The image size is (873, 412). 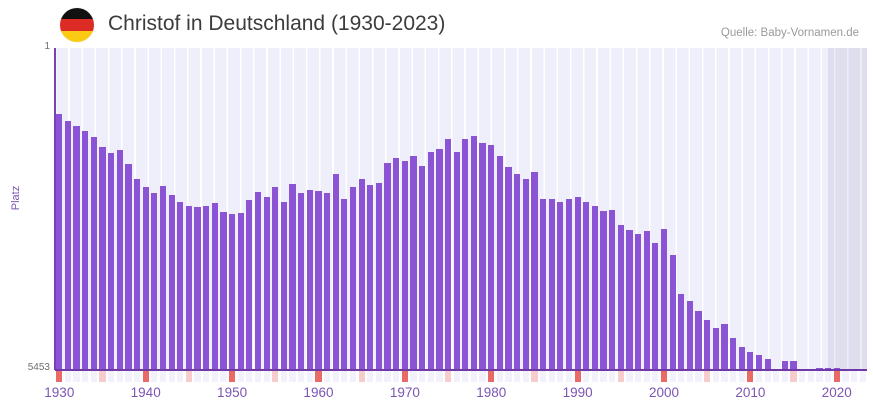 What do you see at coordinates (646, 300) in the screenshot?
I see `bar-1998` at bounding box center [646, 300].